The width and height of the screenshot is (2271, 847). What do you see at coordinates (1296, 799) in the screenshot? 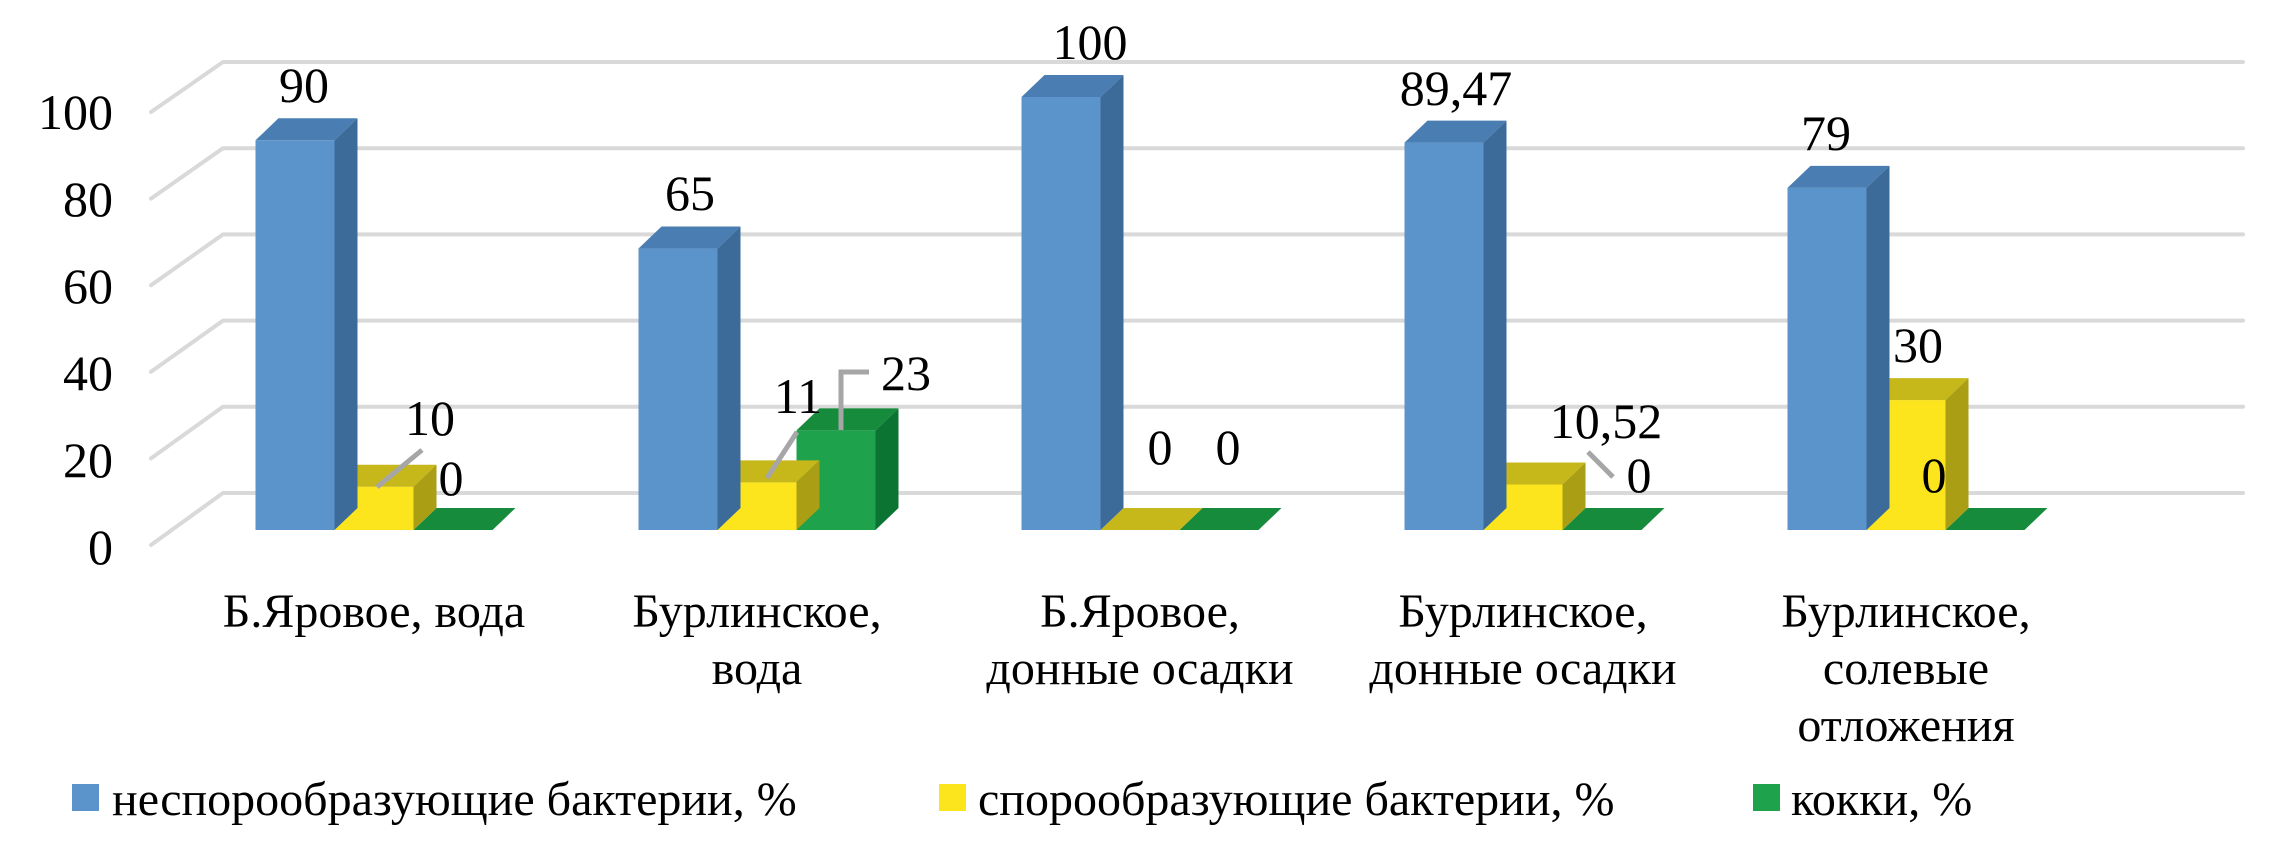
I see `legend-label: спорообразующие бактерии, %` at bounding box center [1296, 799].